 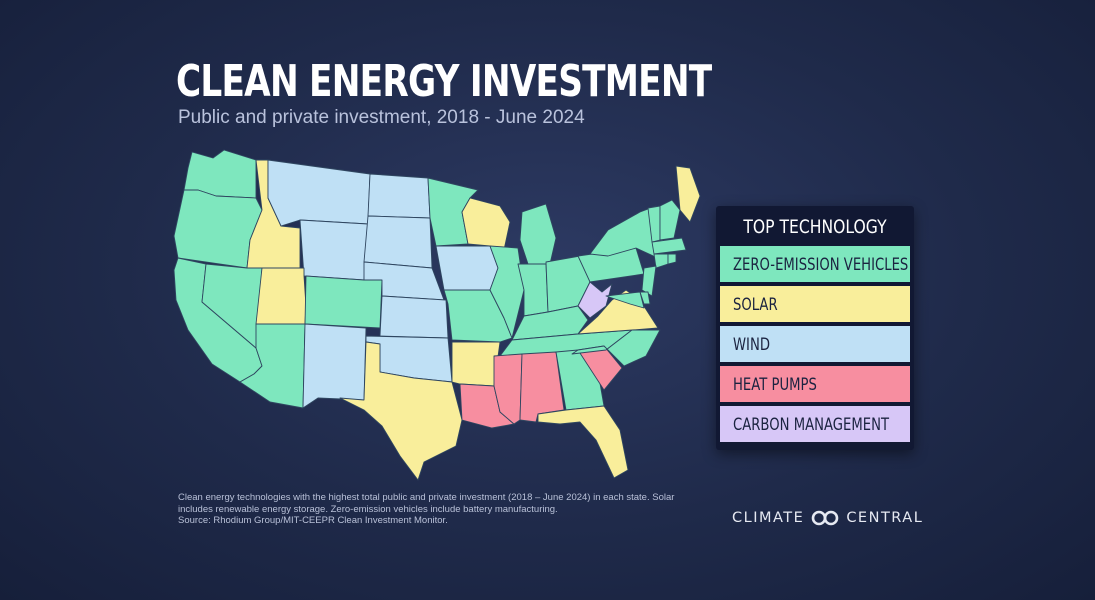 What do you see at coordinates (815, 305) in the screenshot?
I see `legend-item-solar: SOLAR` at bounding box center [815, 305].